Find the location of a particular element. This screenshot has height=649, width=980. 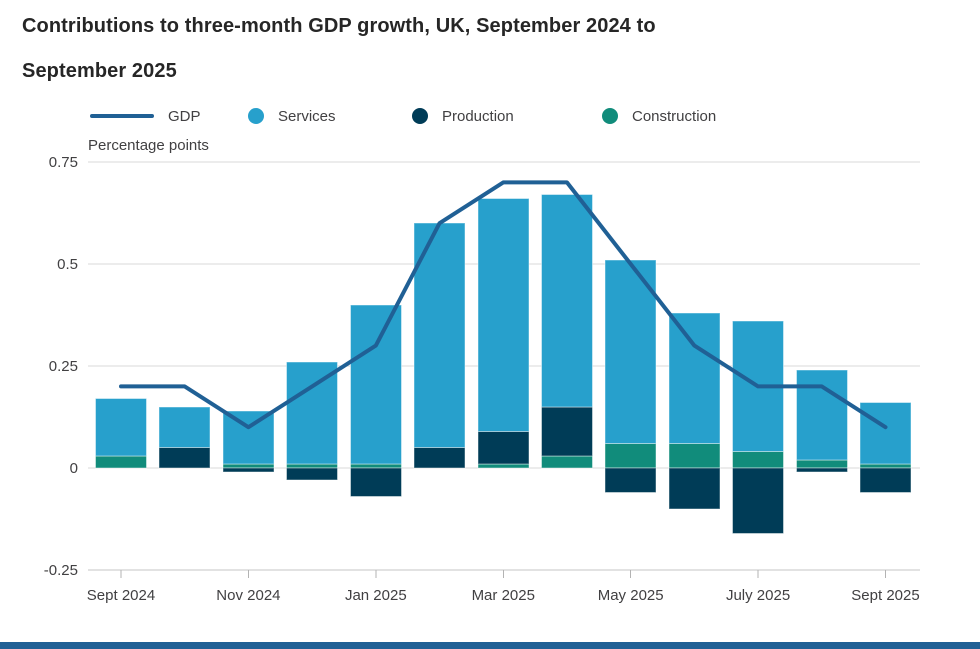

legend-item-construction: Construction is located at coordinates (659, 116).